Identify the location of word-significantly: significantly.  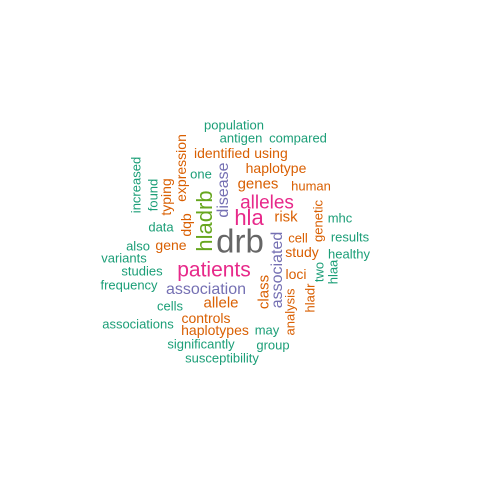
(201, 344).